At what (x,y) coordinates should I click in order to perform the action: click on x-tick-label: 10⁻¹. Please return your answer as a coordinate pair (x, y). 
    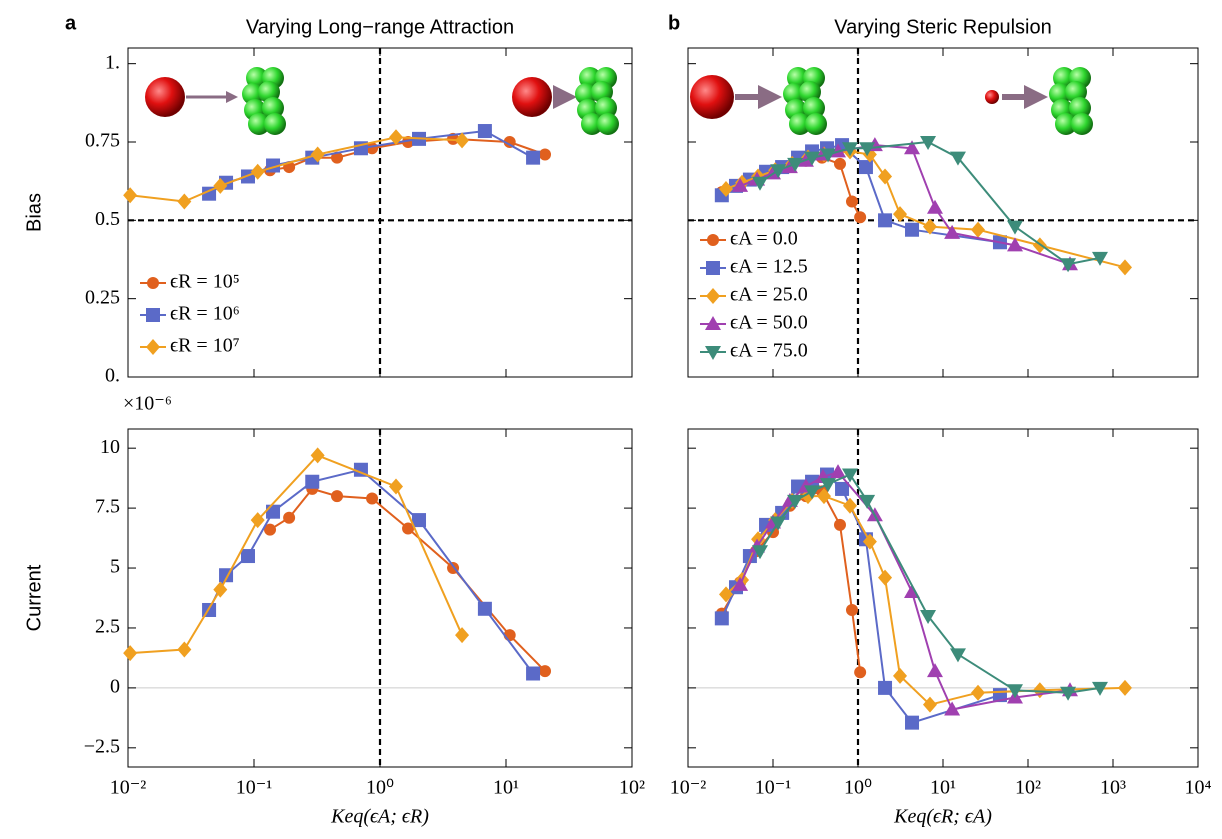
    Looking at the image, I should click on (773, 788).